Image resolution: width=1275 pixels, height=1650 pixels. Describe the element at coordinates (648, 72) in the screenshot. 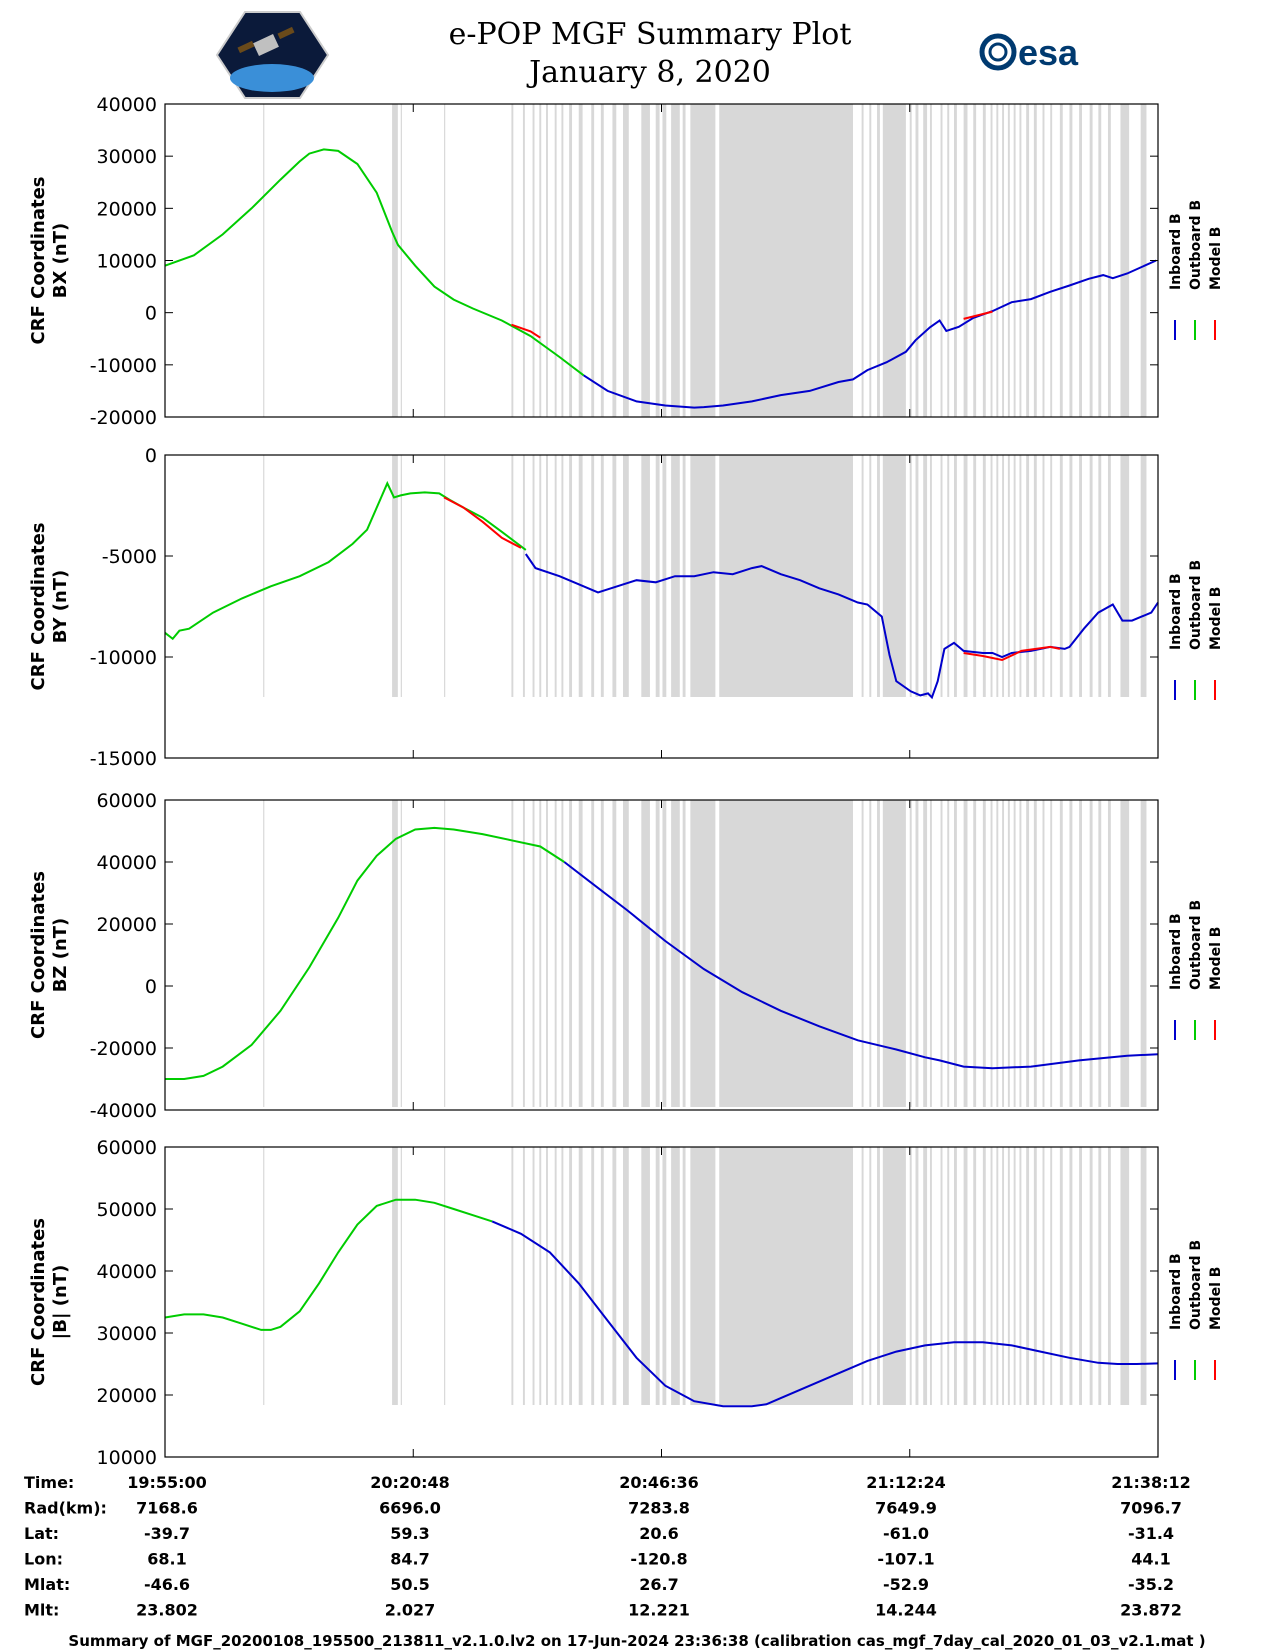

I see `title-line-2: January 8, 2020` at that location.